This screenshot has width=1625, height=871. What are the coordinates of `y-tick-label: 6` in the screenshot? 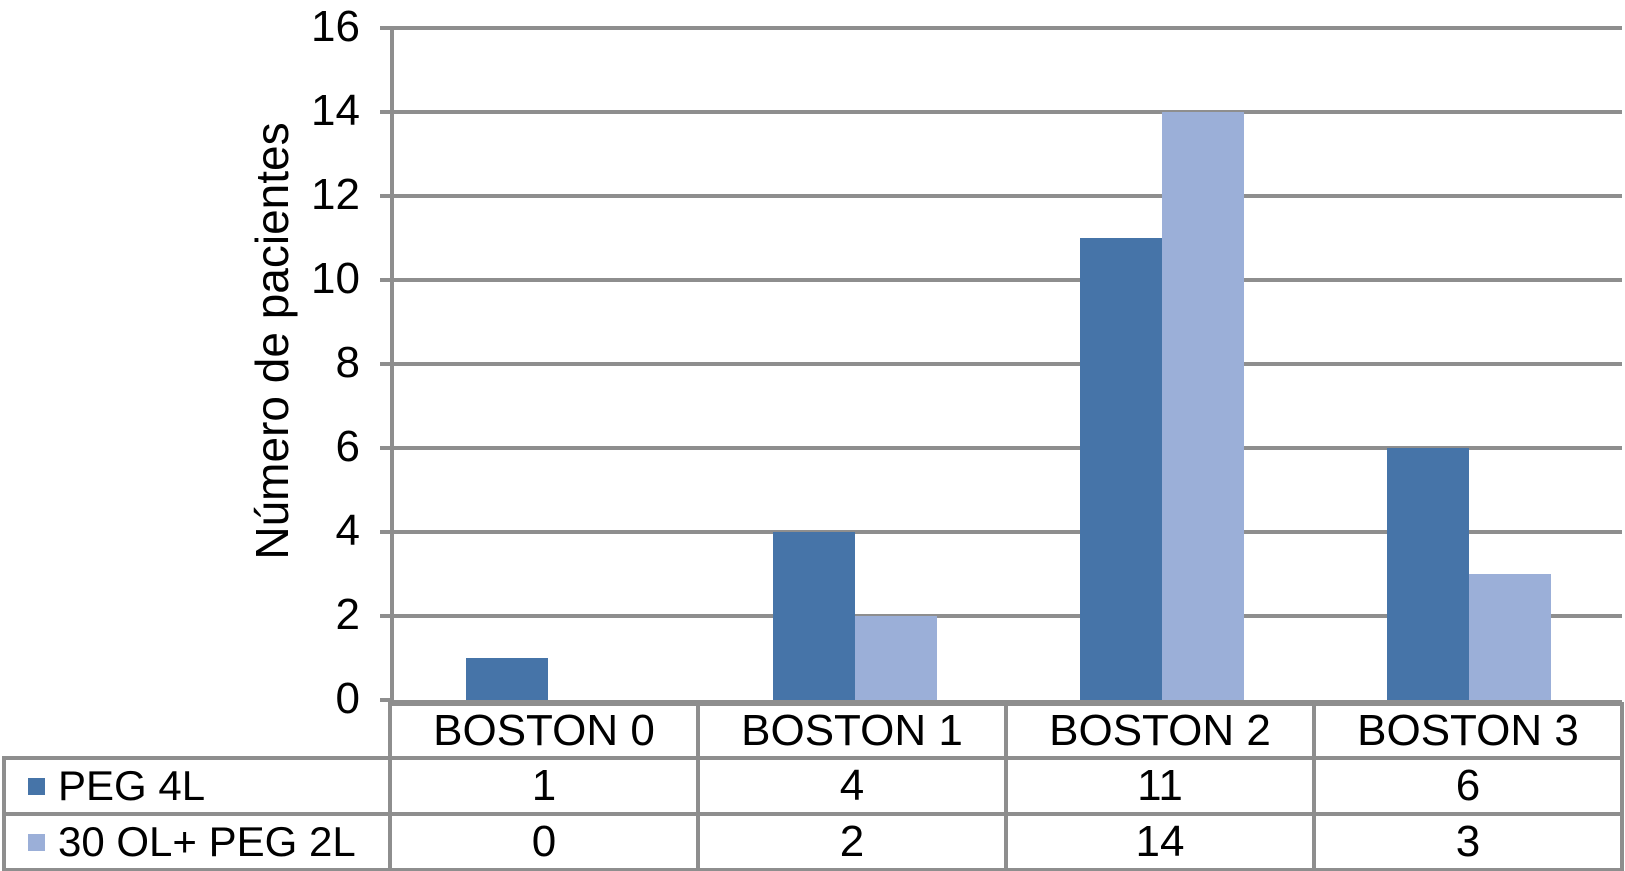 It's located at (347, 447).